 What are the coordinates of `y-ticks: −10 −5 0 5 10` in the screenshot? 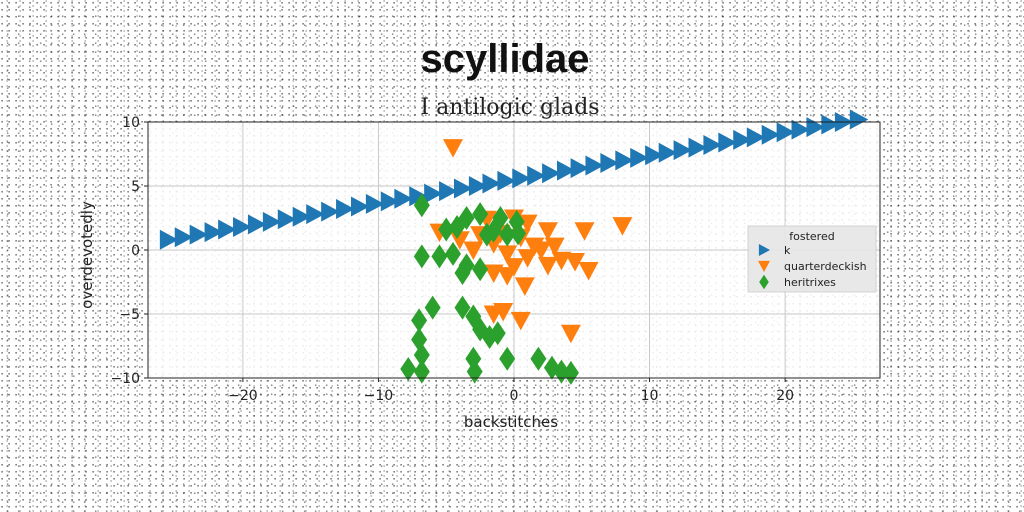 It's located at (129, 251).